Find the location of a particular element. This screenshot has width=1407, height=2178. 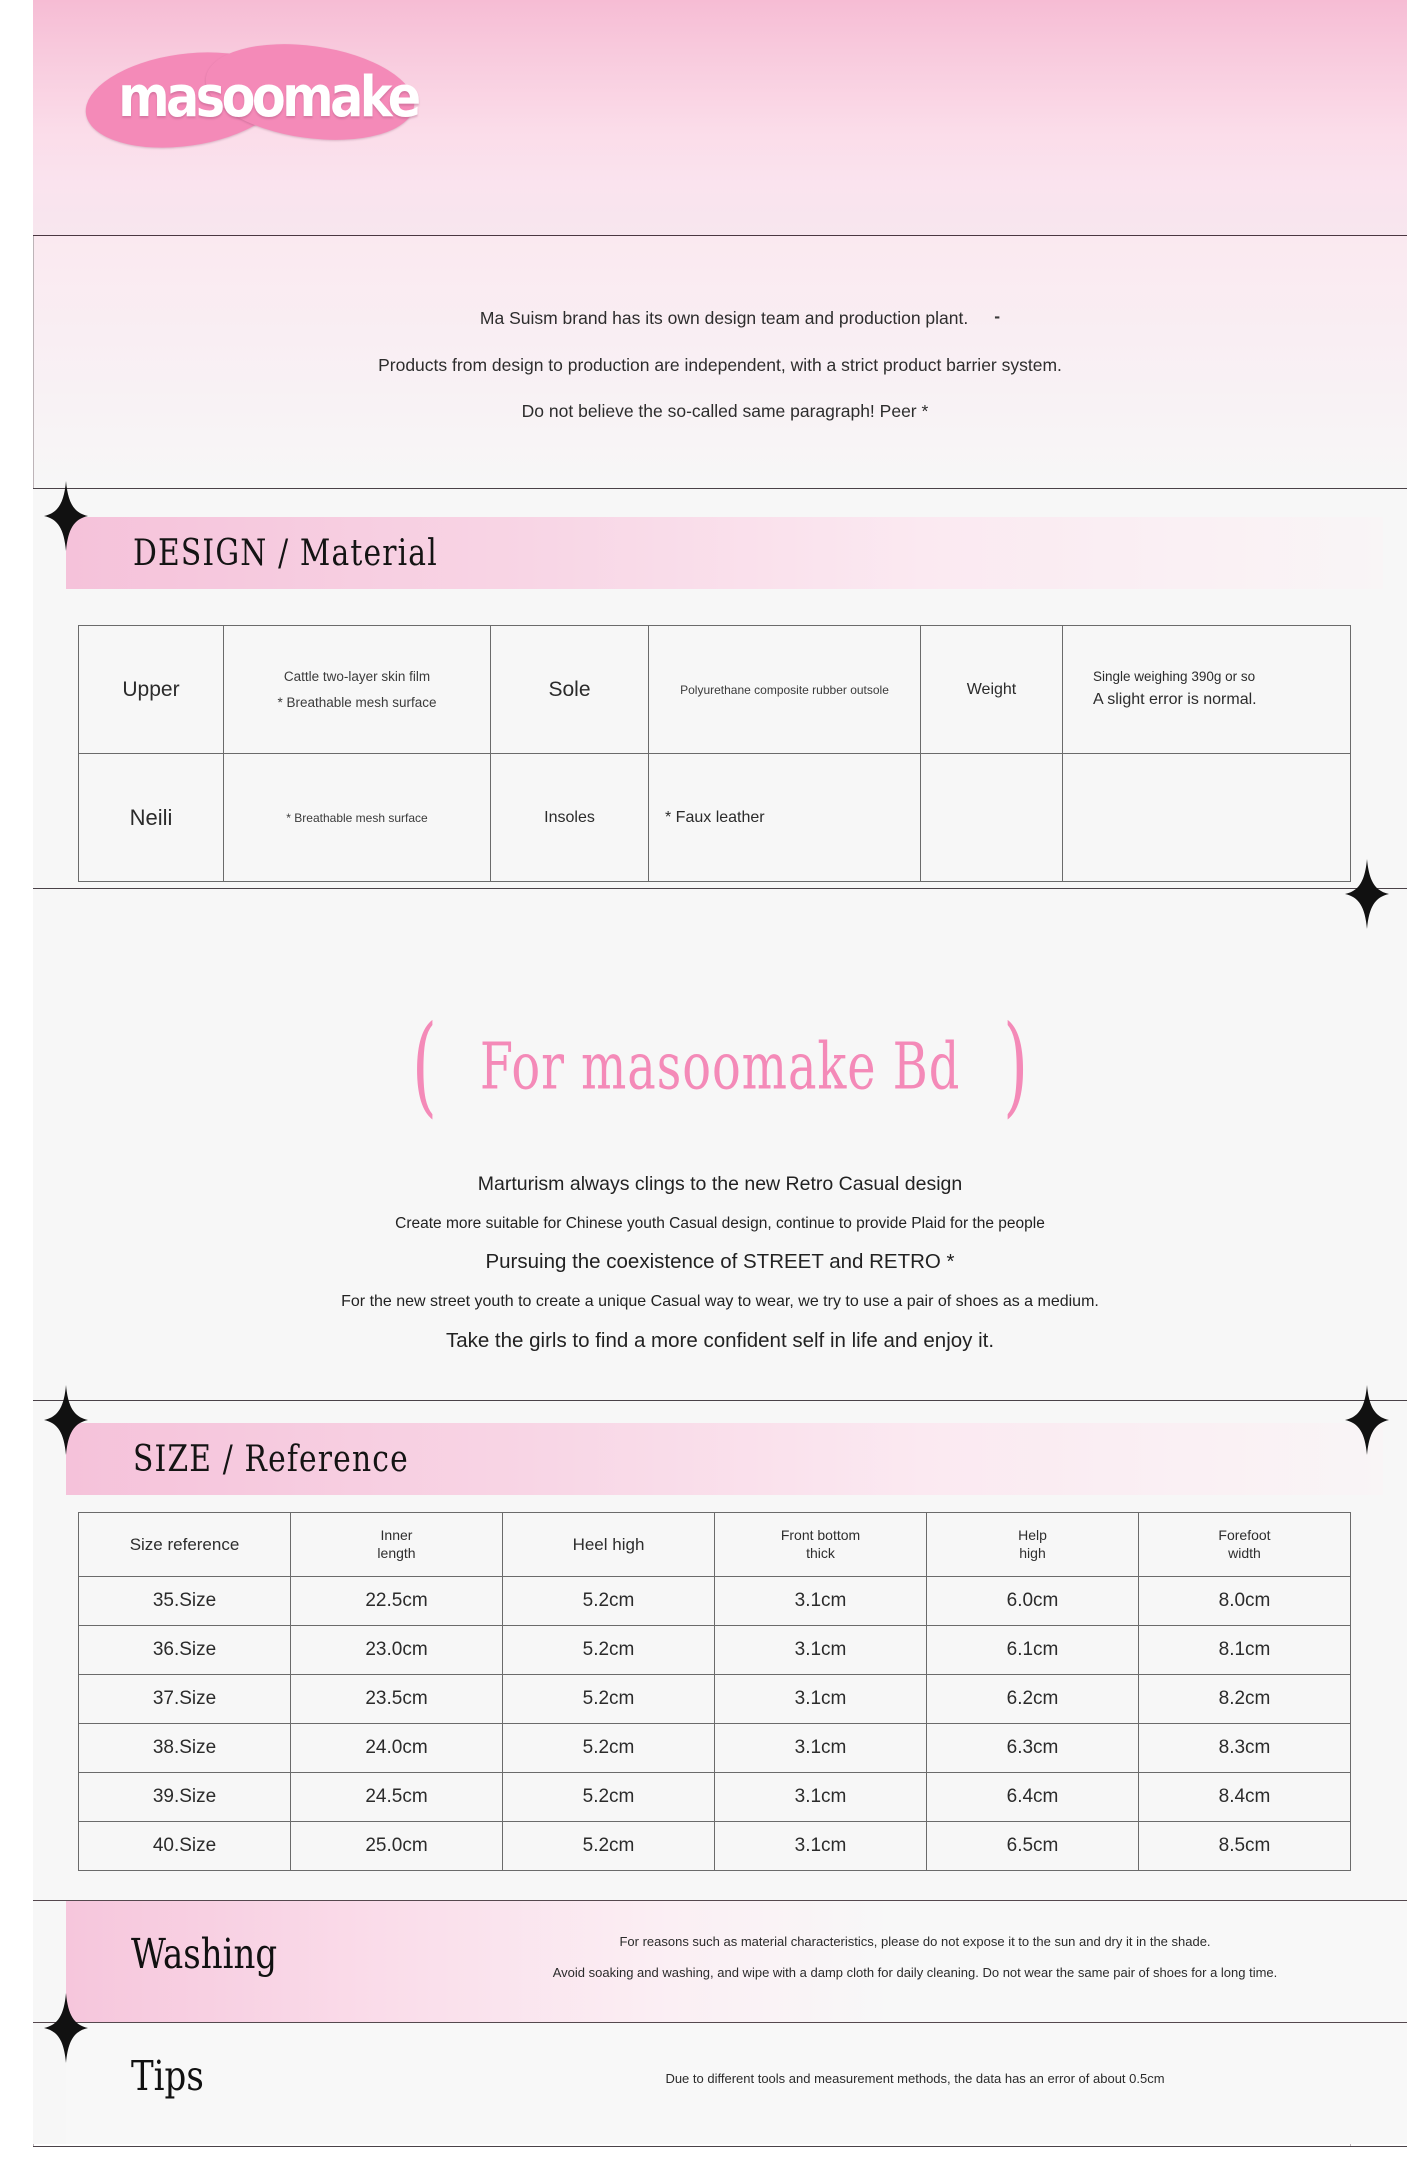

size-header-forefoot-width-line1: Forefoot is located at coordinates (1244, 1535).